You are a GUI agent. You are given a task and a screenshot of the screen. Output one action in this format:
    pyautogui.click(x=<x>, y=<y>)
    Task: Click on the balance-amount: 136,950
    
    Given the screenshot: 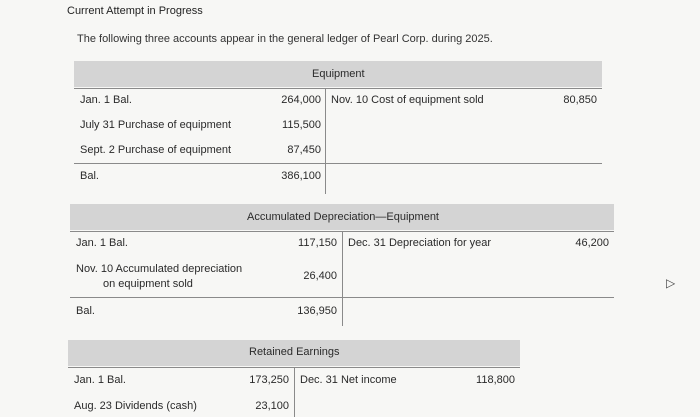 What is the action you would take?
    pyautogui.click(x=317, y=311)
    